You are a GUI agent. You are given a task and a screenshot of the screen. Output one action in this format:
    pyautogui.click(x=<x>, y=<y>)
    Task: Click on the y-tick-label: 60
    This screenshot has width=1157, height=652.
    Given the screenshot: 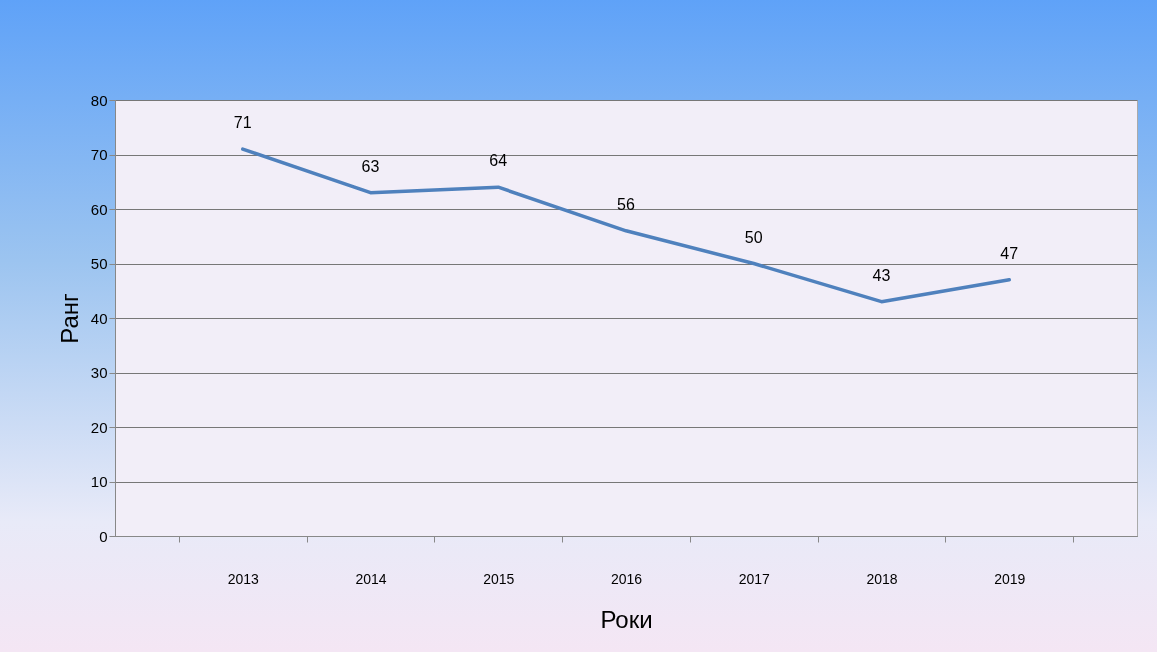 What is the action you would take?
    pyautogui.click(x=99, y=209)
    